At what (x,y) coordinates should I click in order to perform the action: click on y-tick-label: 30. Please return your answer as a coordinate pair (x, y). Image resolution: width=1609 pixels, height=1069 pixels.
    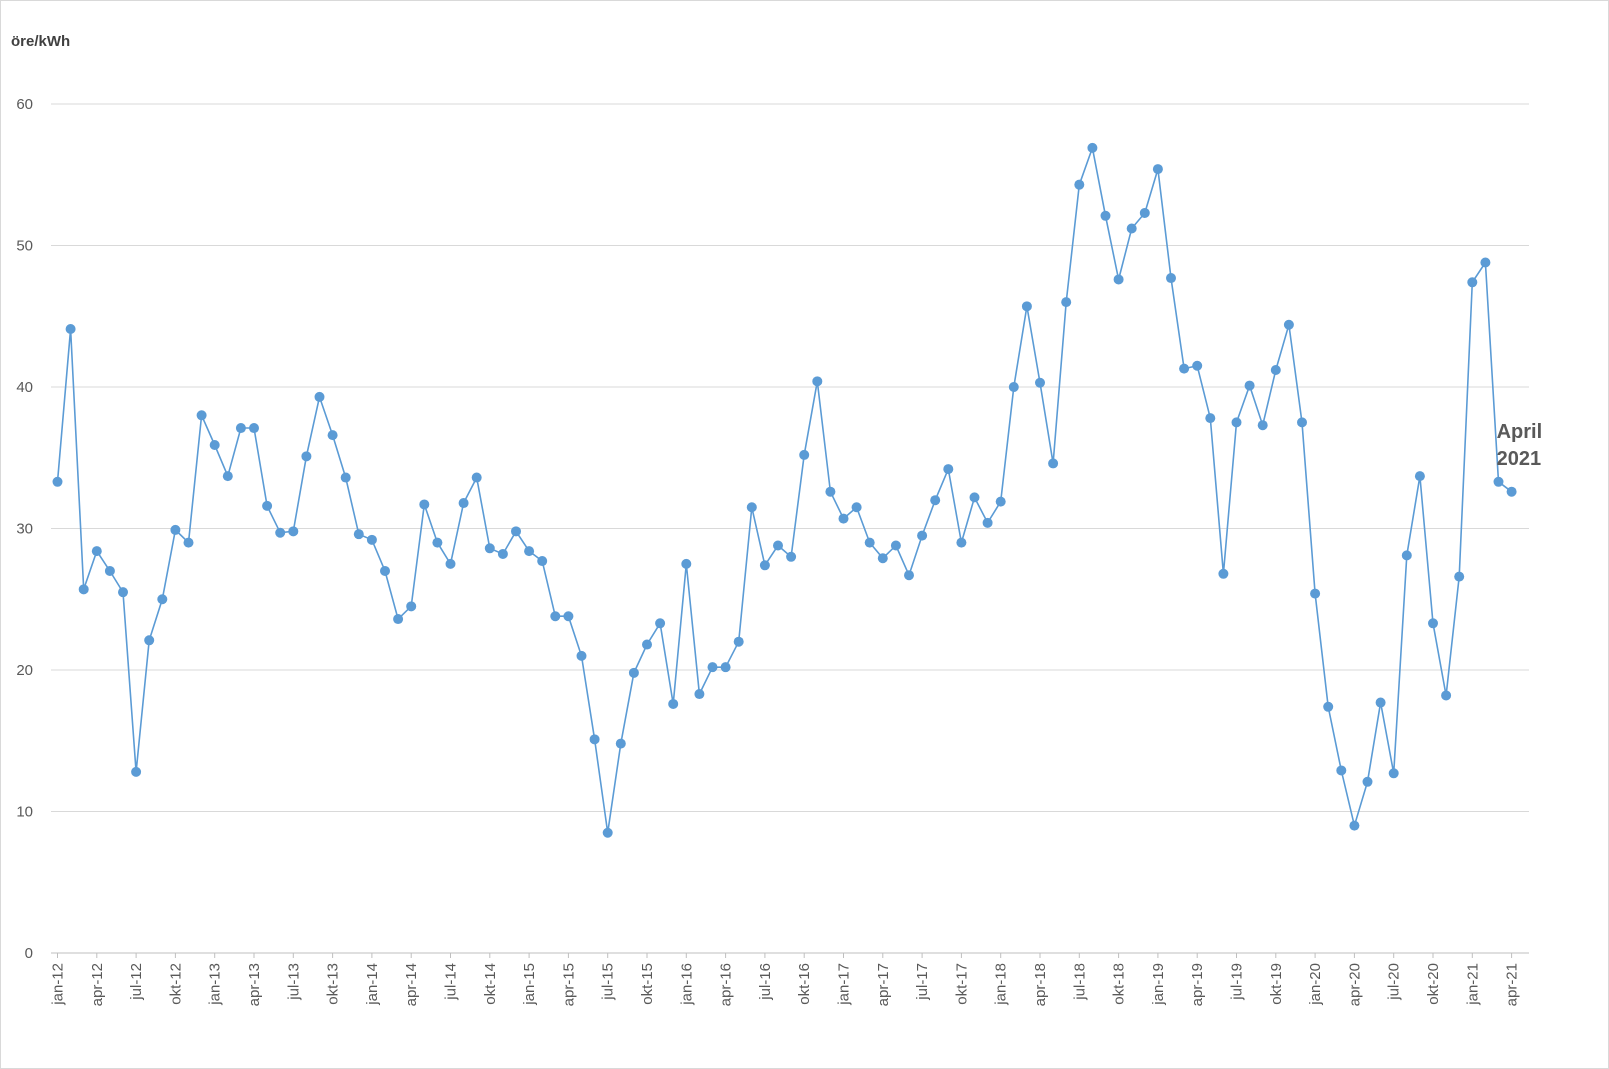
    Looking at the image, I should click on (24, 529).